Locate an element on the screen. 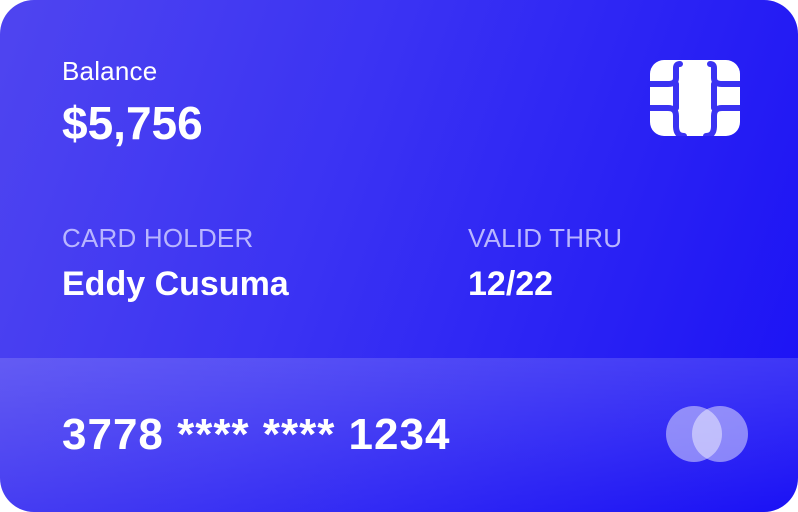 The width and height of the screenshot is (798, 512). card-holder-label: CARD HOLDER is located at coordinates (158, 238).